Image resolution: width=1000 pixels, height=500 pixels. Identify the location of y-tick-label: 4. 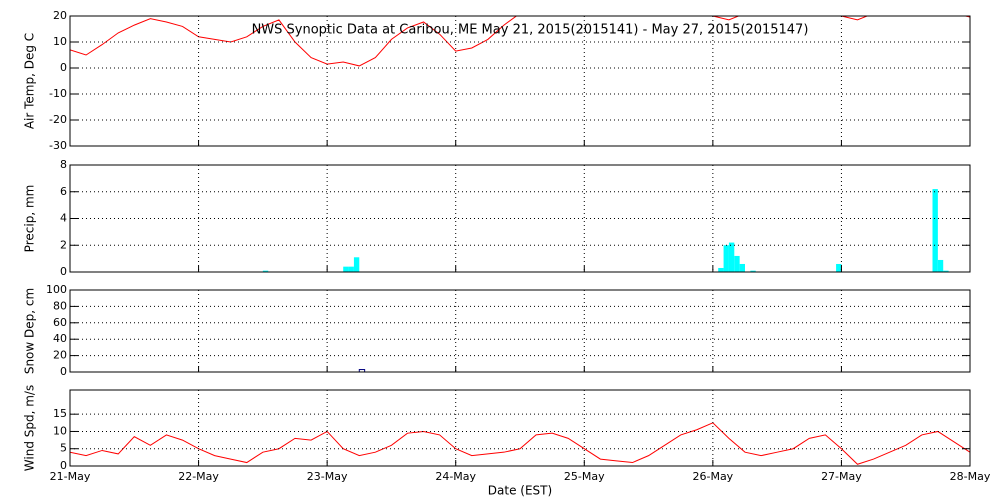
(63, 218).